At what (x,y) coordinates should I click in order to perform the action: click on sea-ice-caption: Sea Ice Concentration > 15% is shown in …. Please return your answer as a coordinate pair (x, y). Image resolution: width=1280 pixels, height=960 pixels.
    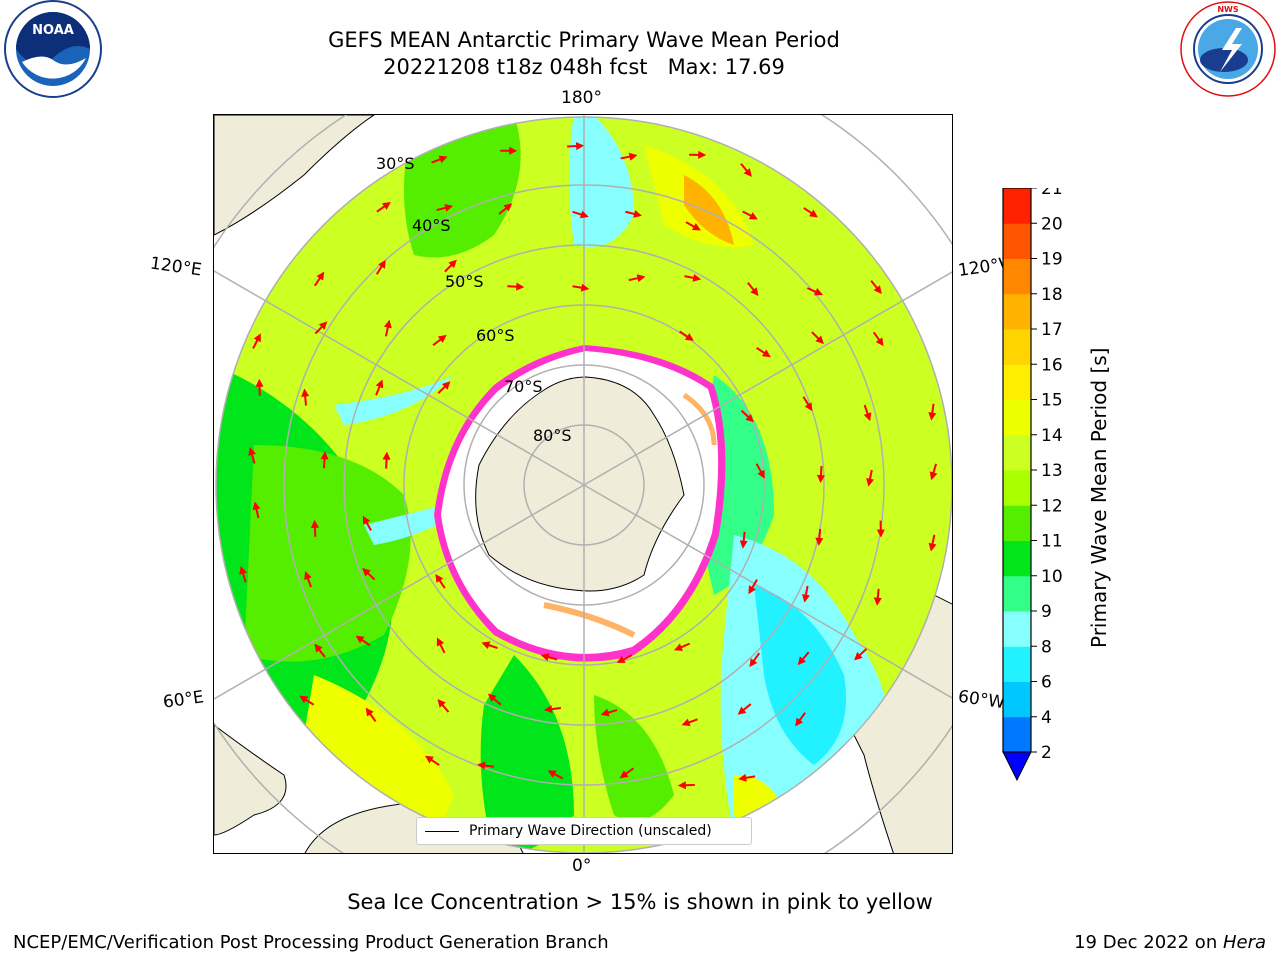
    Looking at the image, I should click on (640, 902).